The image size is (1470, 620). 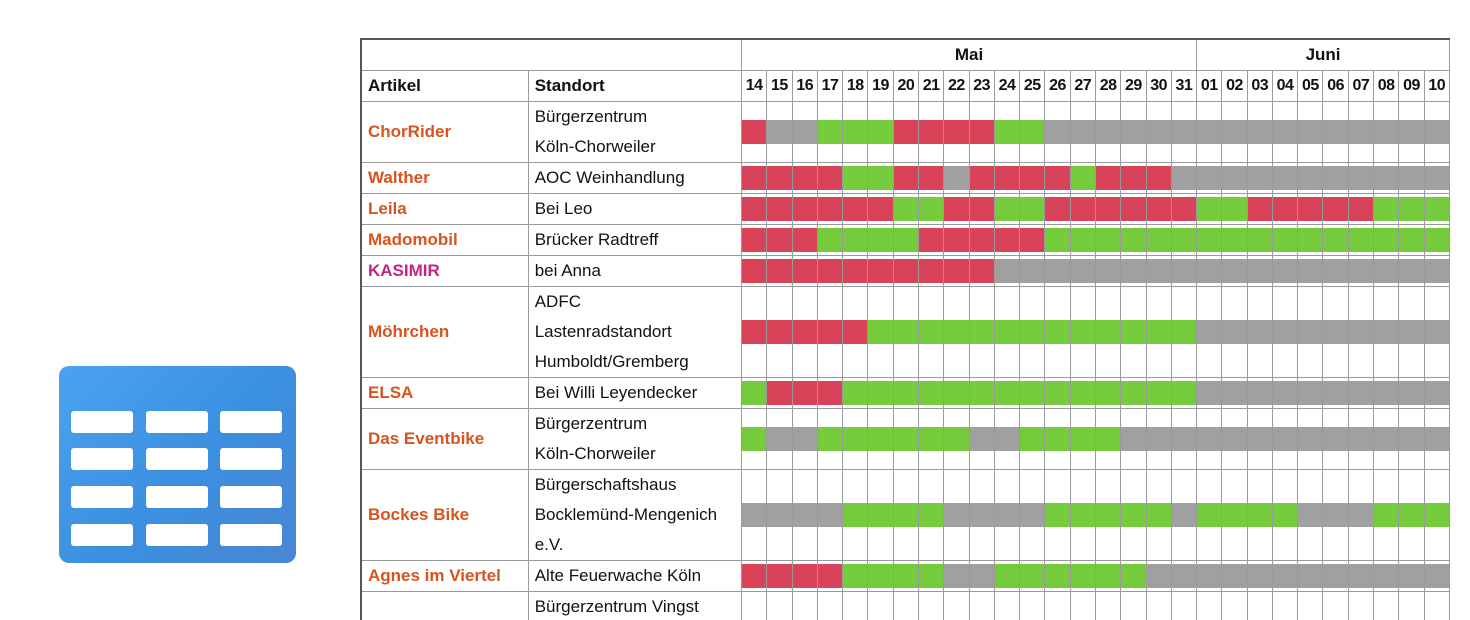 I want to click on article-link: Agnes im Viertel, so click(x=444, y=576).